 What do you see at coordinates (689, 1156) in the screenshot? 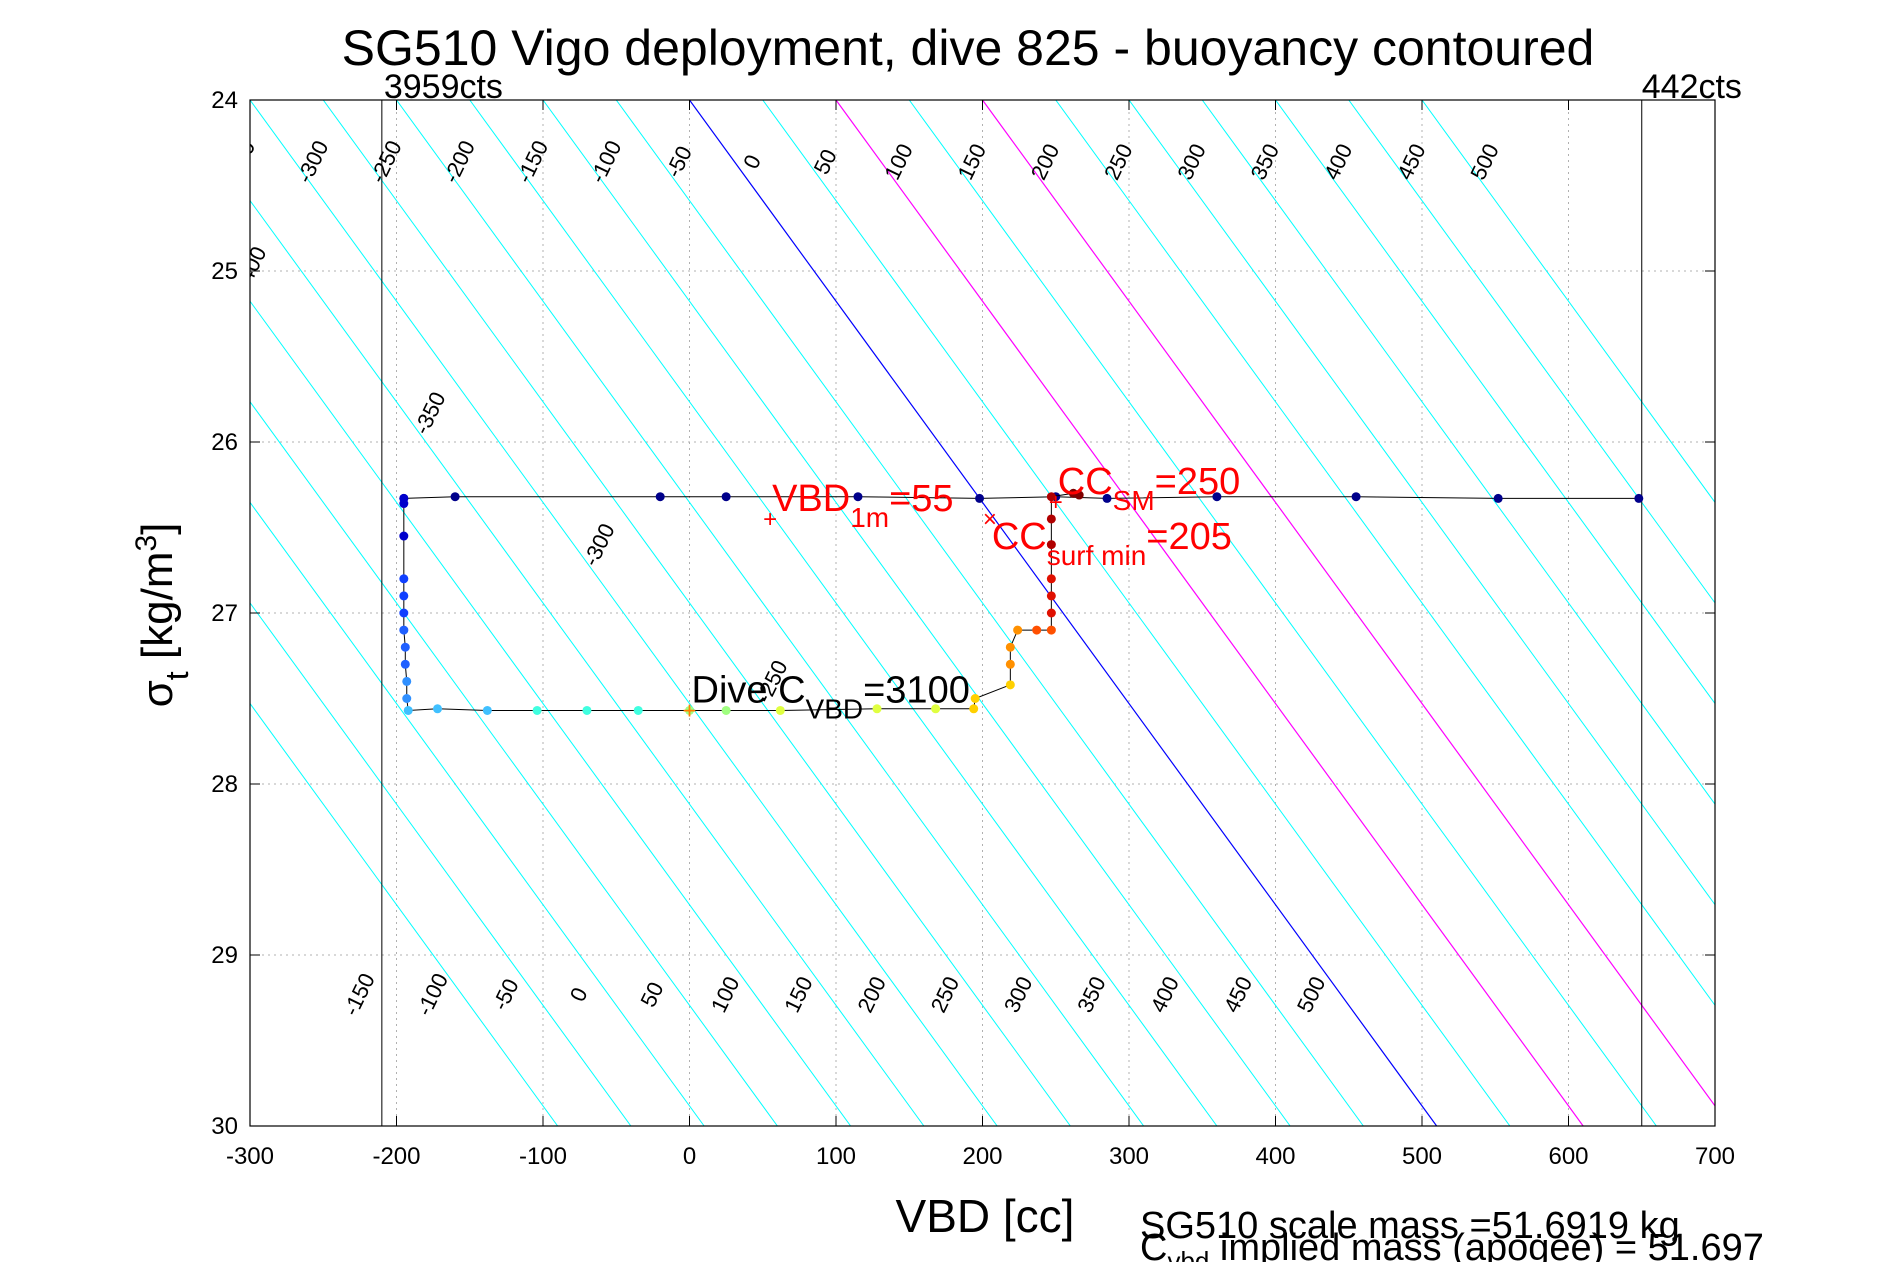
I see `x-tick-label: 0` at bounding box center [689, 1156].